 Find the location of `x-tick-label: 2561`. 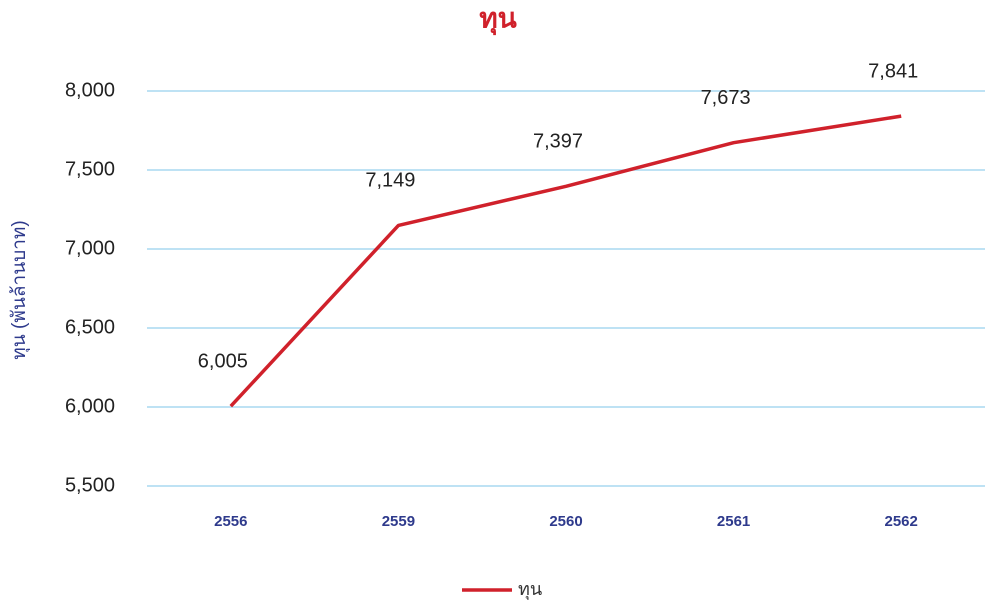

x-tick-label: 2561 is located at coordinates (733, 521).